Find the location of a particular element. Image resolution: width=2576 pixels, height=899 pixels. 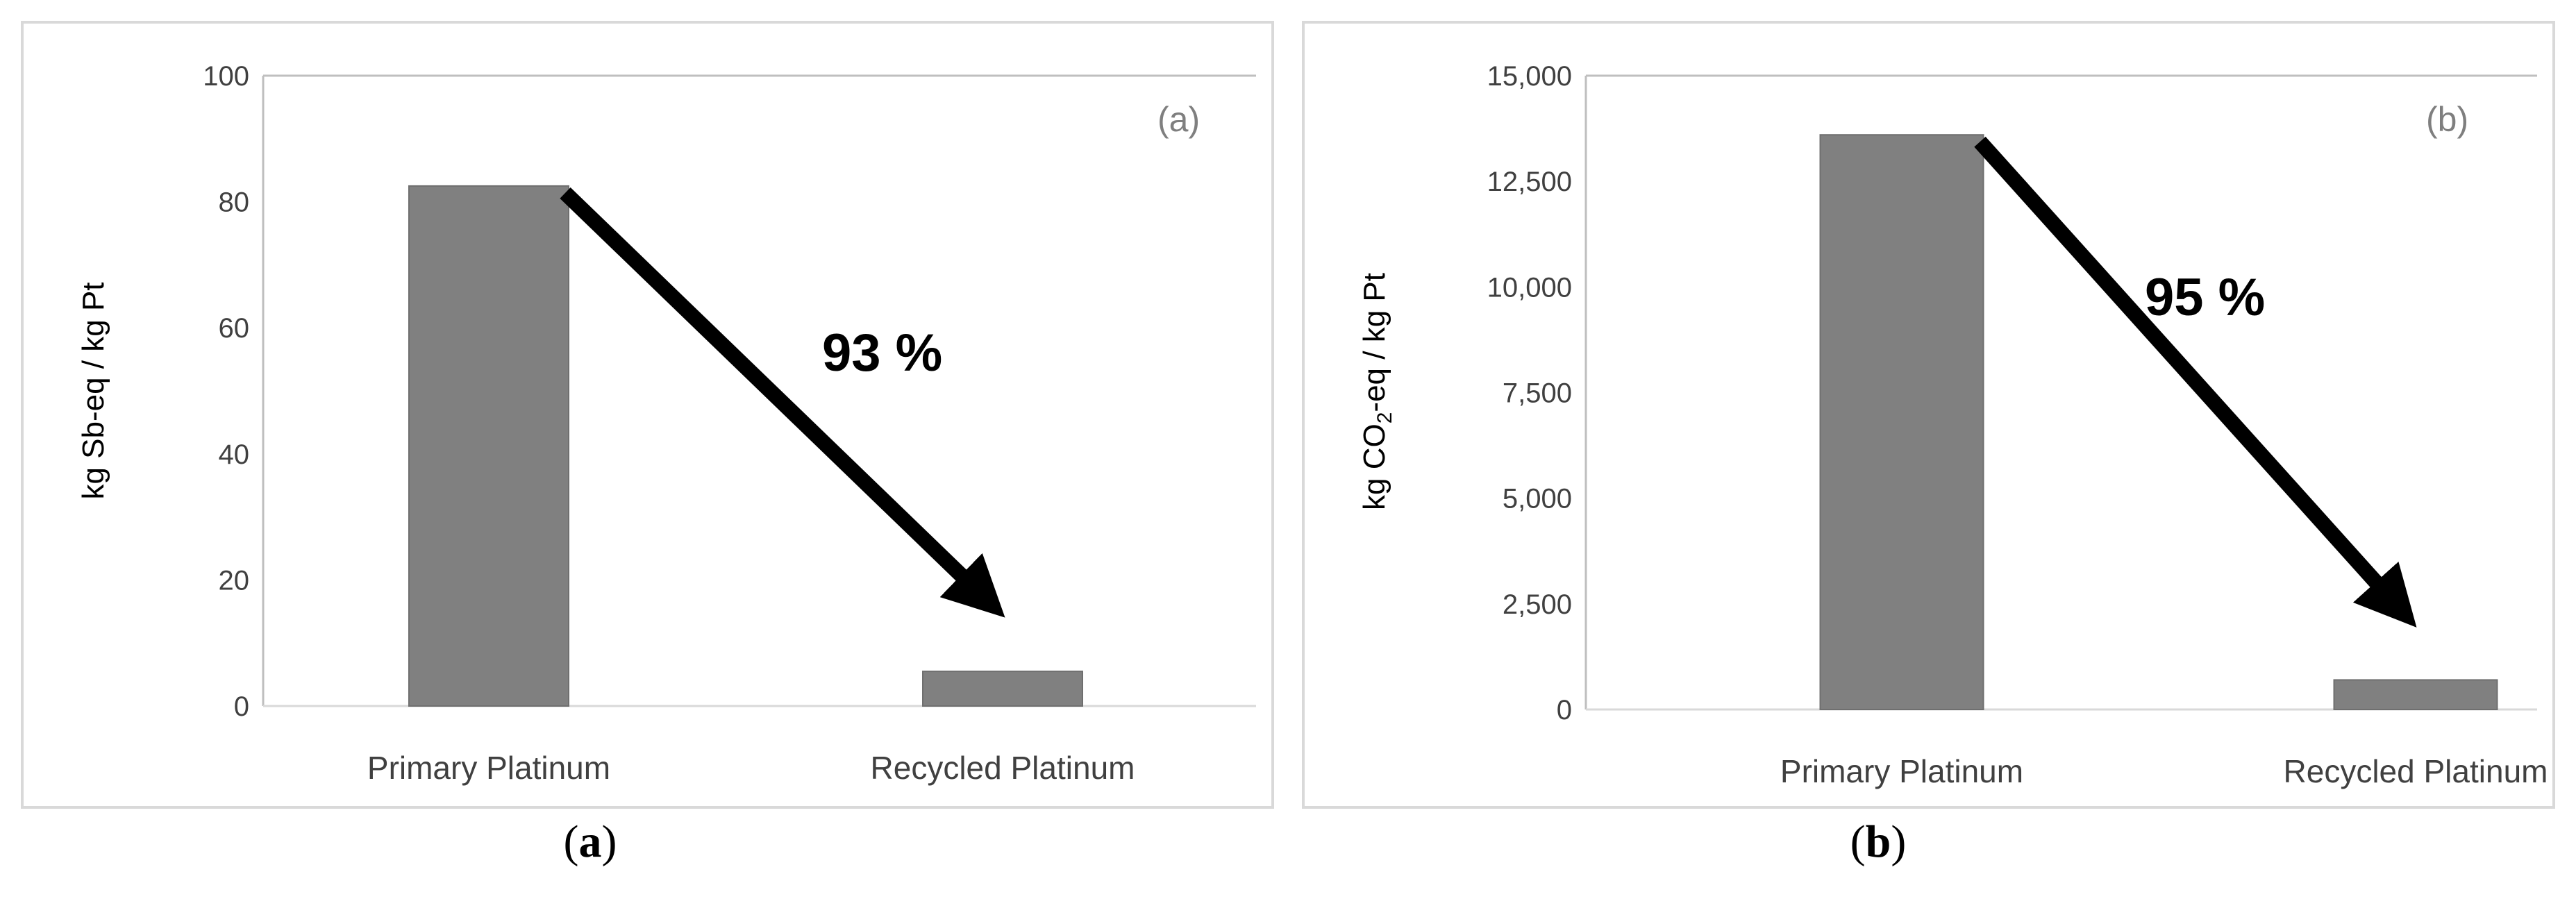

y-tick-label: 5,000 is located at coordinates (1537, 499).